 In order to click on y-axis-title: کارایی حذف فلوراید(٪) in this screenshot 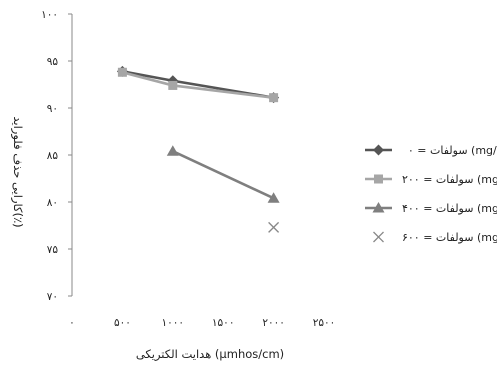, I will do `click(17, 171)`.